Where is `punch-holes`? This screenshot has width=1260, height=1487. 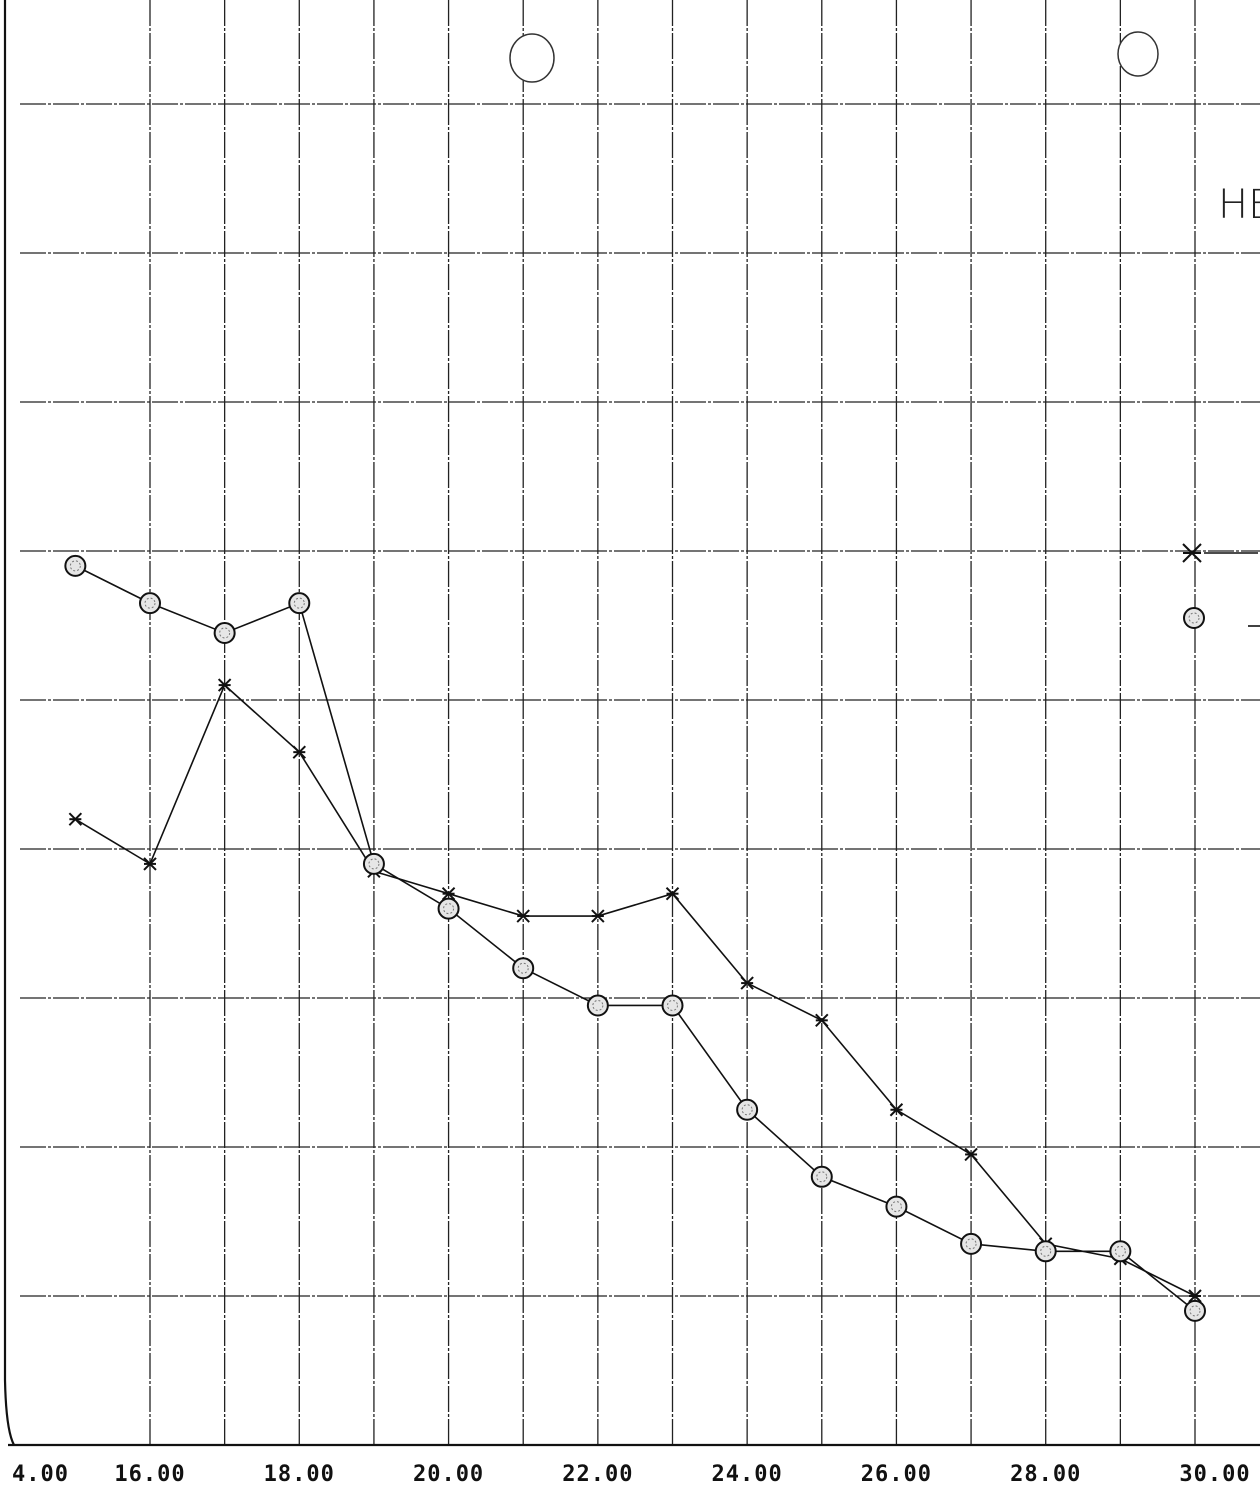
punch-holes is located at coordinates (834, 57).